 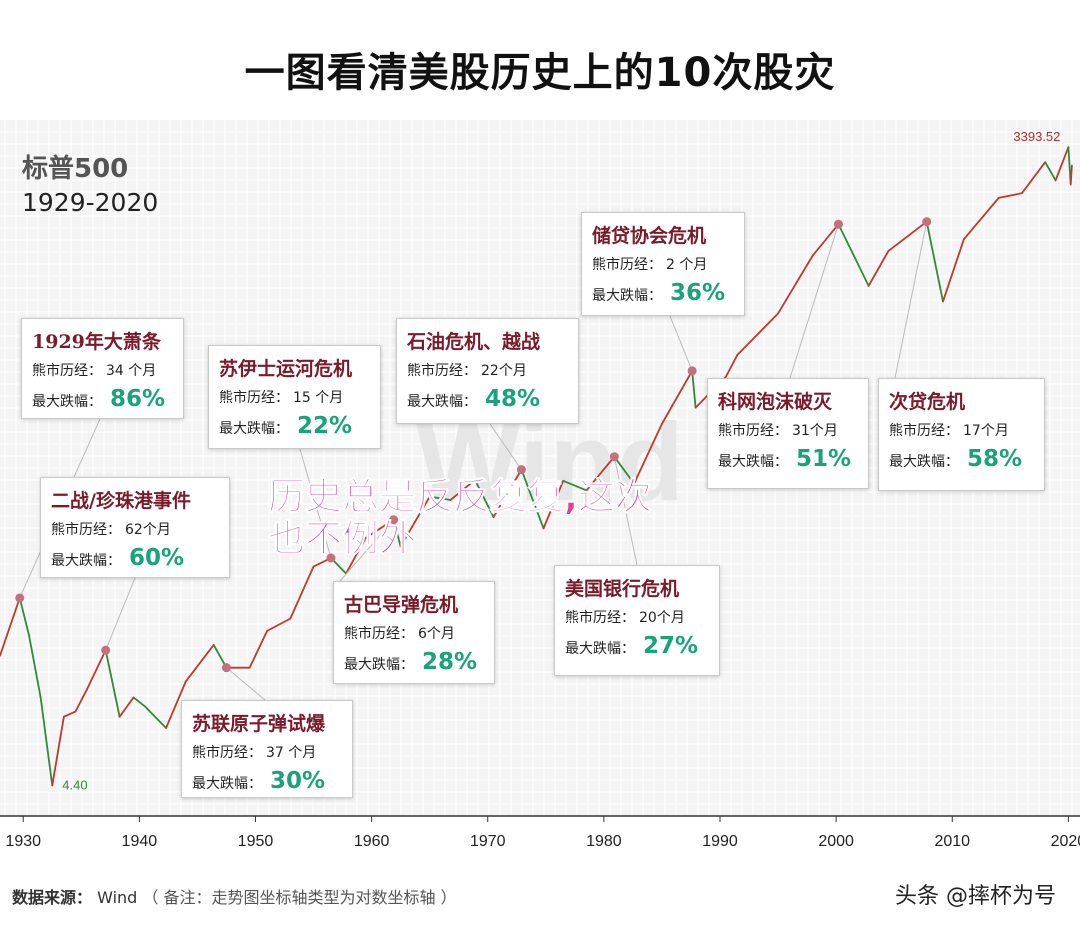 I want to click on source-name: Wind, so click(x=117, y=897).